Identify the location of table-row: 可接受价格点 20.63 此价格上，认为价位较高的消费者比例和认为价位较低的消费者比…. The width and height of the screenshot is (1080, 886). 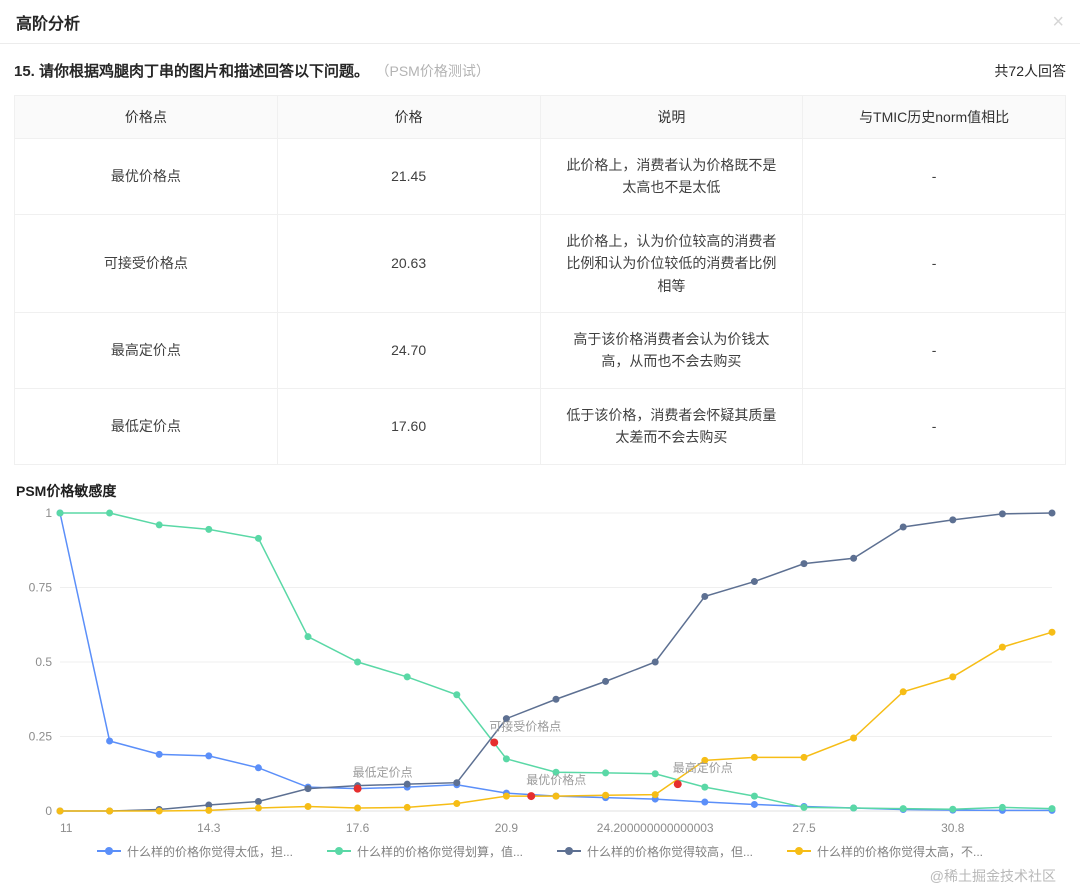
(540, 263).